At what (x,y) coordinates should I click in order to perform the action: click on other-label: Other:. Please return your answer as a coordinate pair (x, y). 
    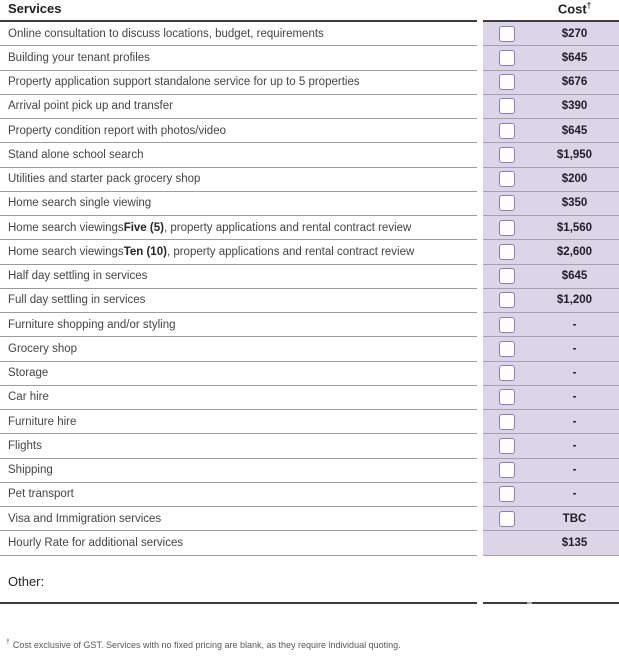
    Looking at the image, I should click on (26, 581).